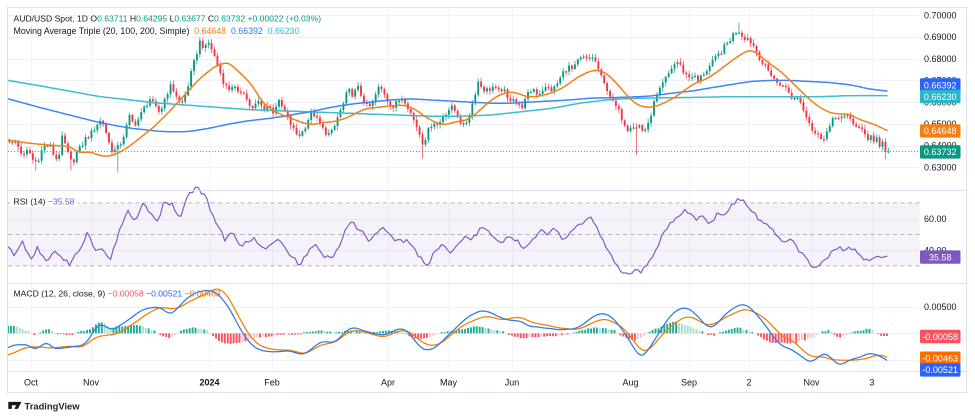 Image resolution: width=975 pixels, height=419 pixels. What do you see at coordinates (388, 383) in the screenshot?
I see `svg-text: Apr` at bounding box center [388, 383].